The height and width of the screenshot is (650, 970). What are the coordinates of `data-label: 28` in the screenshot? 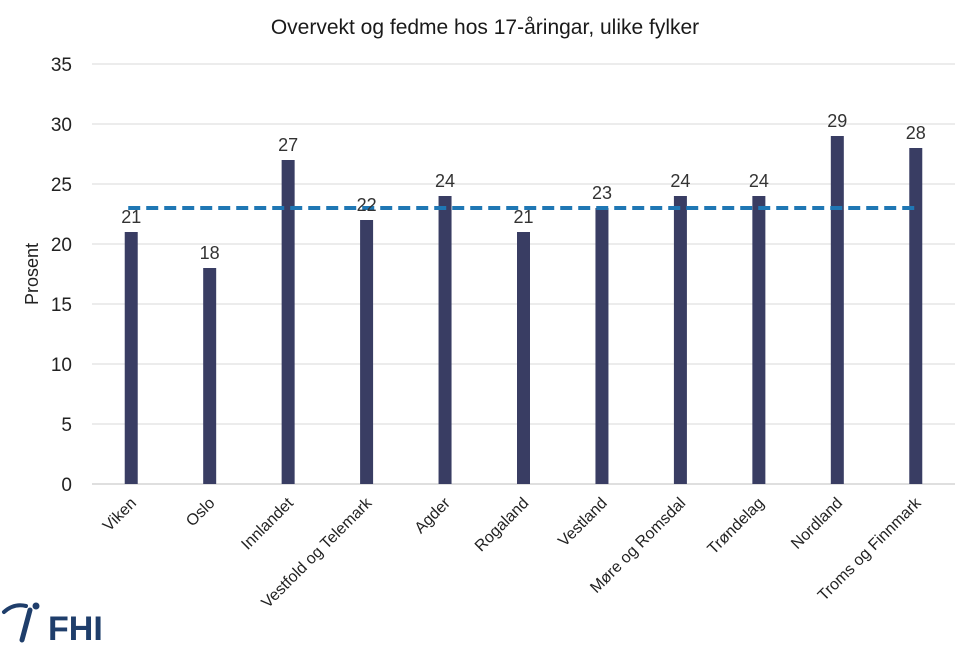 It's located at (916, 133).